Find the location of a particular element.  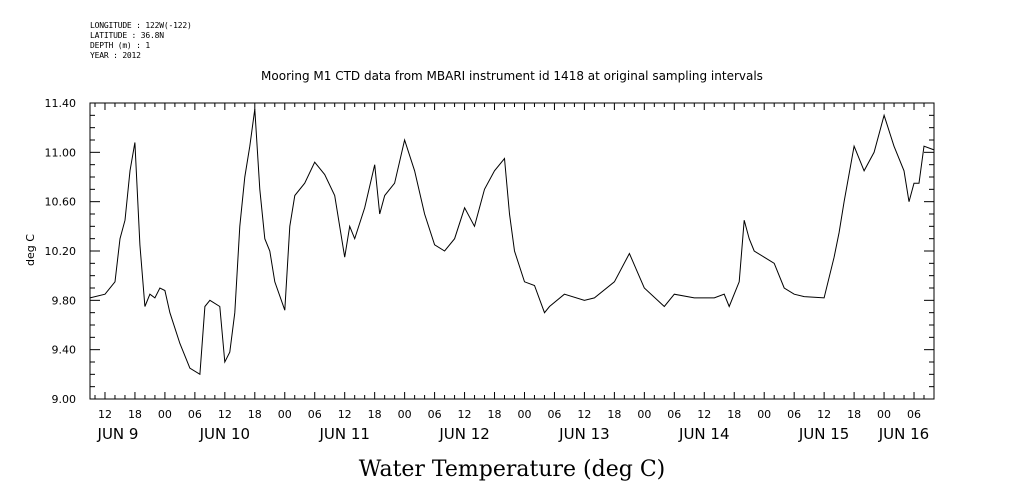

day-label: JUN 13 is located at coordinates (583, 434).